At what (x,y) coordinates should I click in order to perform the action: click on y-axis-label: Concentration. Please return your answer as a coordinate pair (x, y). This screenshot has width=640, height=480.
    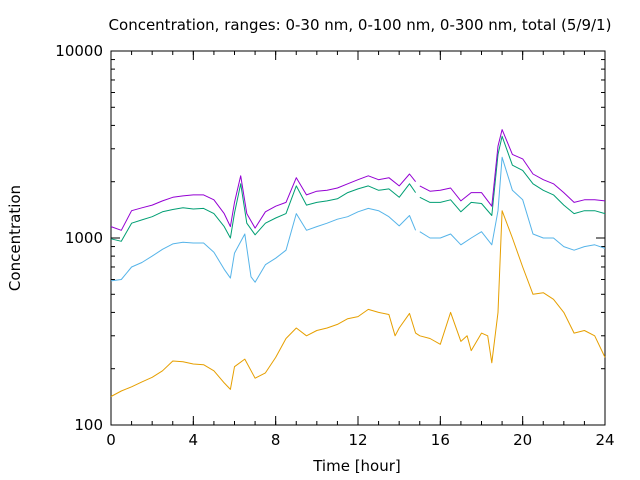
    Looking at the image, I should click on (15, 238).